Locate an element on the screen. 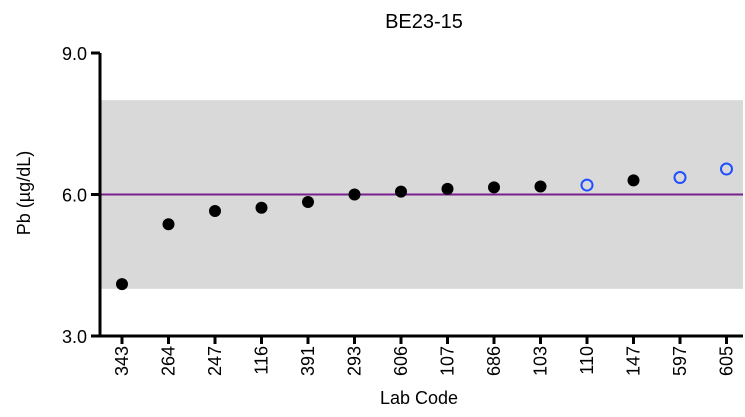 Image resolution: width=745 pixels, height=417 pixels. x-tick-label: 343 is located at coordinates (122, 361).